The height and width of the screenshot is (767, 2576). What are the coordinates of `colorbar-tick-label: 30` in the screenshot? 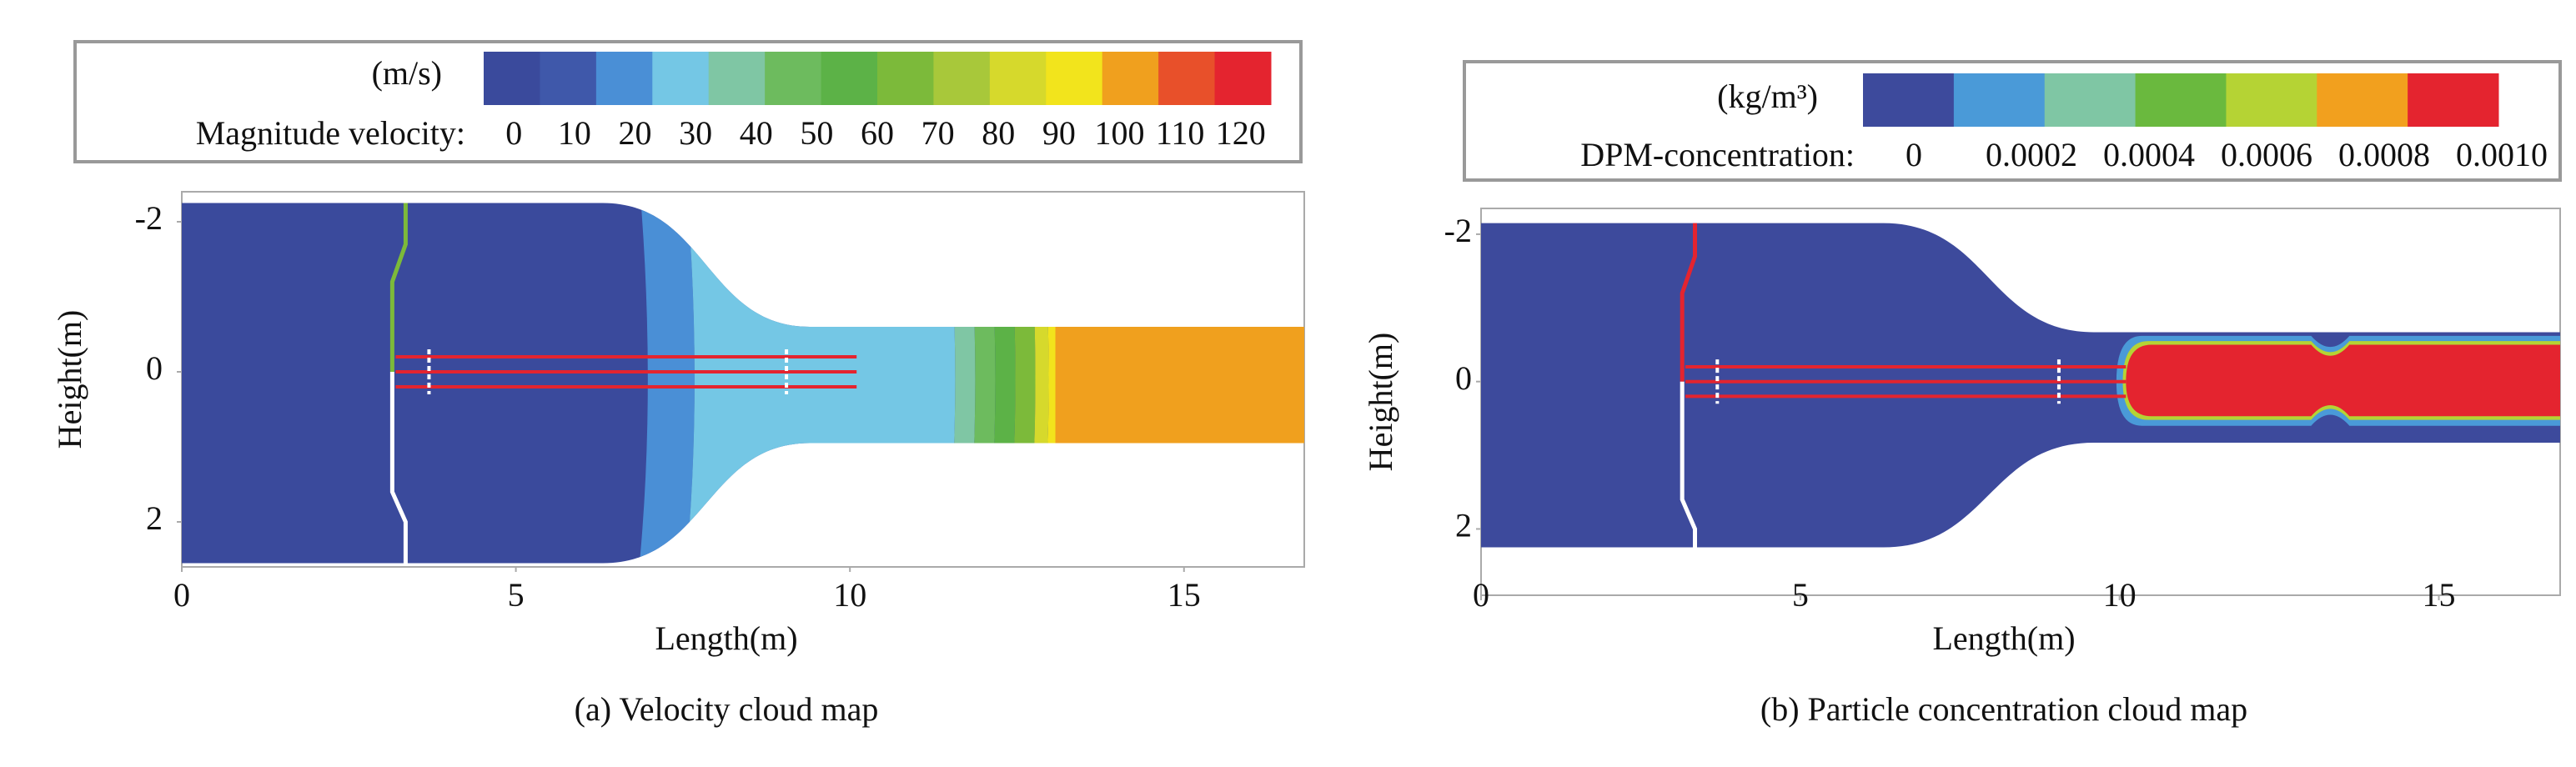 It's located at (695, 133).